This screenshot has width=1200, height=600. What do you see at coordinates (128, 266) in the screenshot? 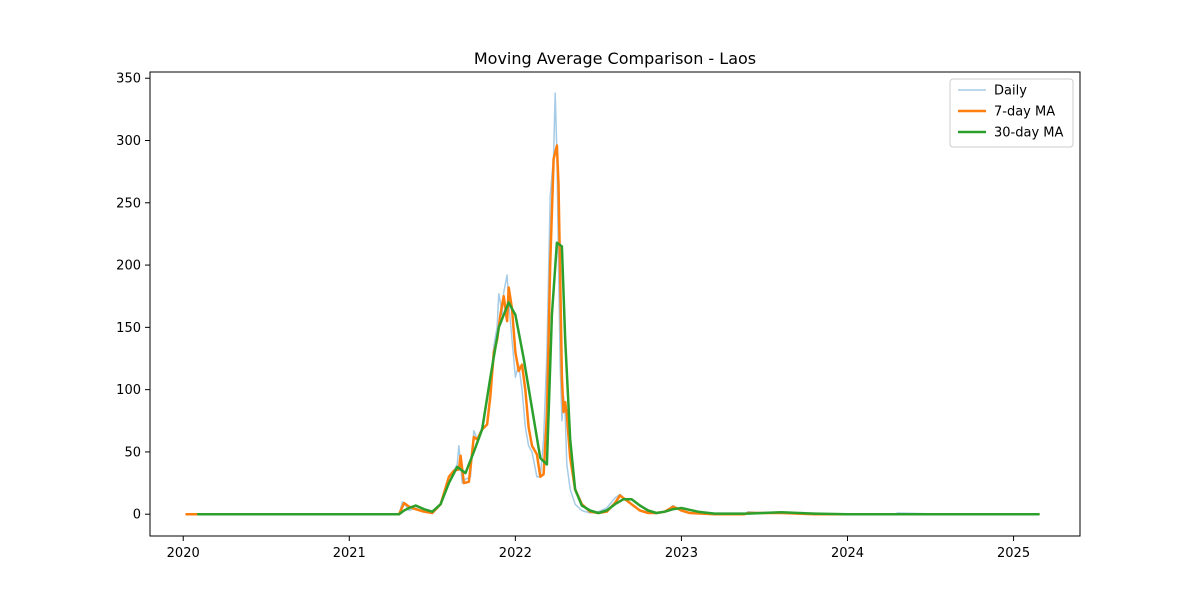
I see `y-tick-label: 200` at bounding box center [128, 266].